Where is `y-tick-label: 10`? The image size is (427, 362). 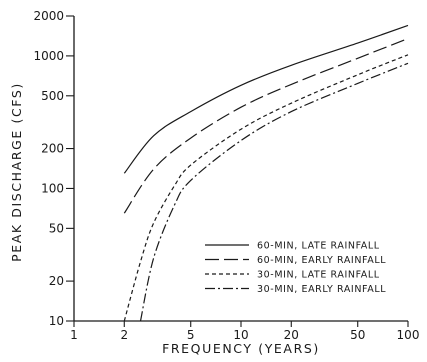 y-tick-label: 10 is located at coordinates (56, 321).